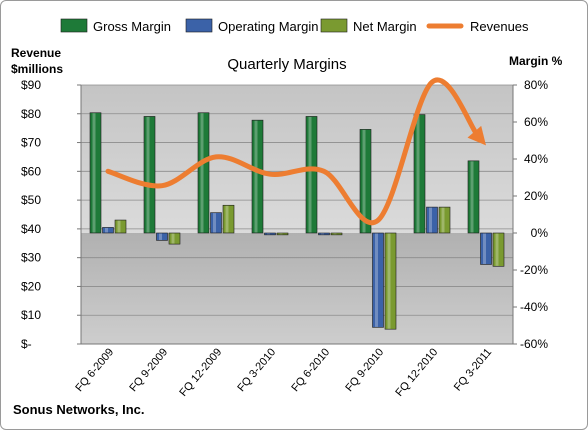  I want to click on left-tick-label: $30, so click(31, 258).